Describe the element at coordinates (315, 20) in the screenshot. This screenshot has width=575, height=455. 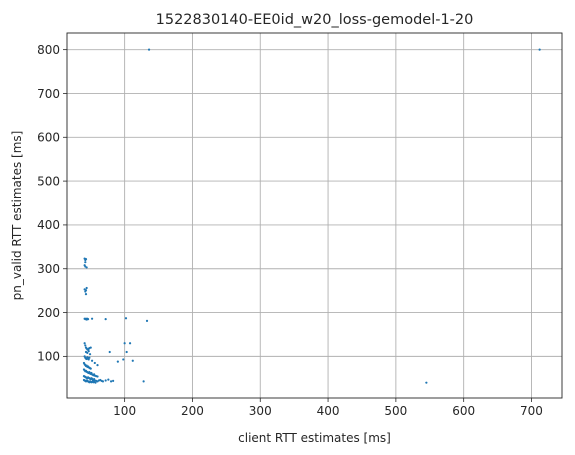
I see `chart-title: 1522830140-EE0id_w20_loss-gemodel-1-20` at that location.